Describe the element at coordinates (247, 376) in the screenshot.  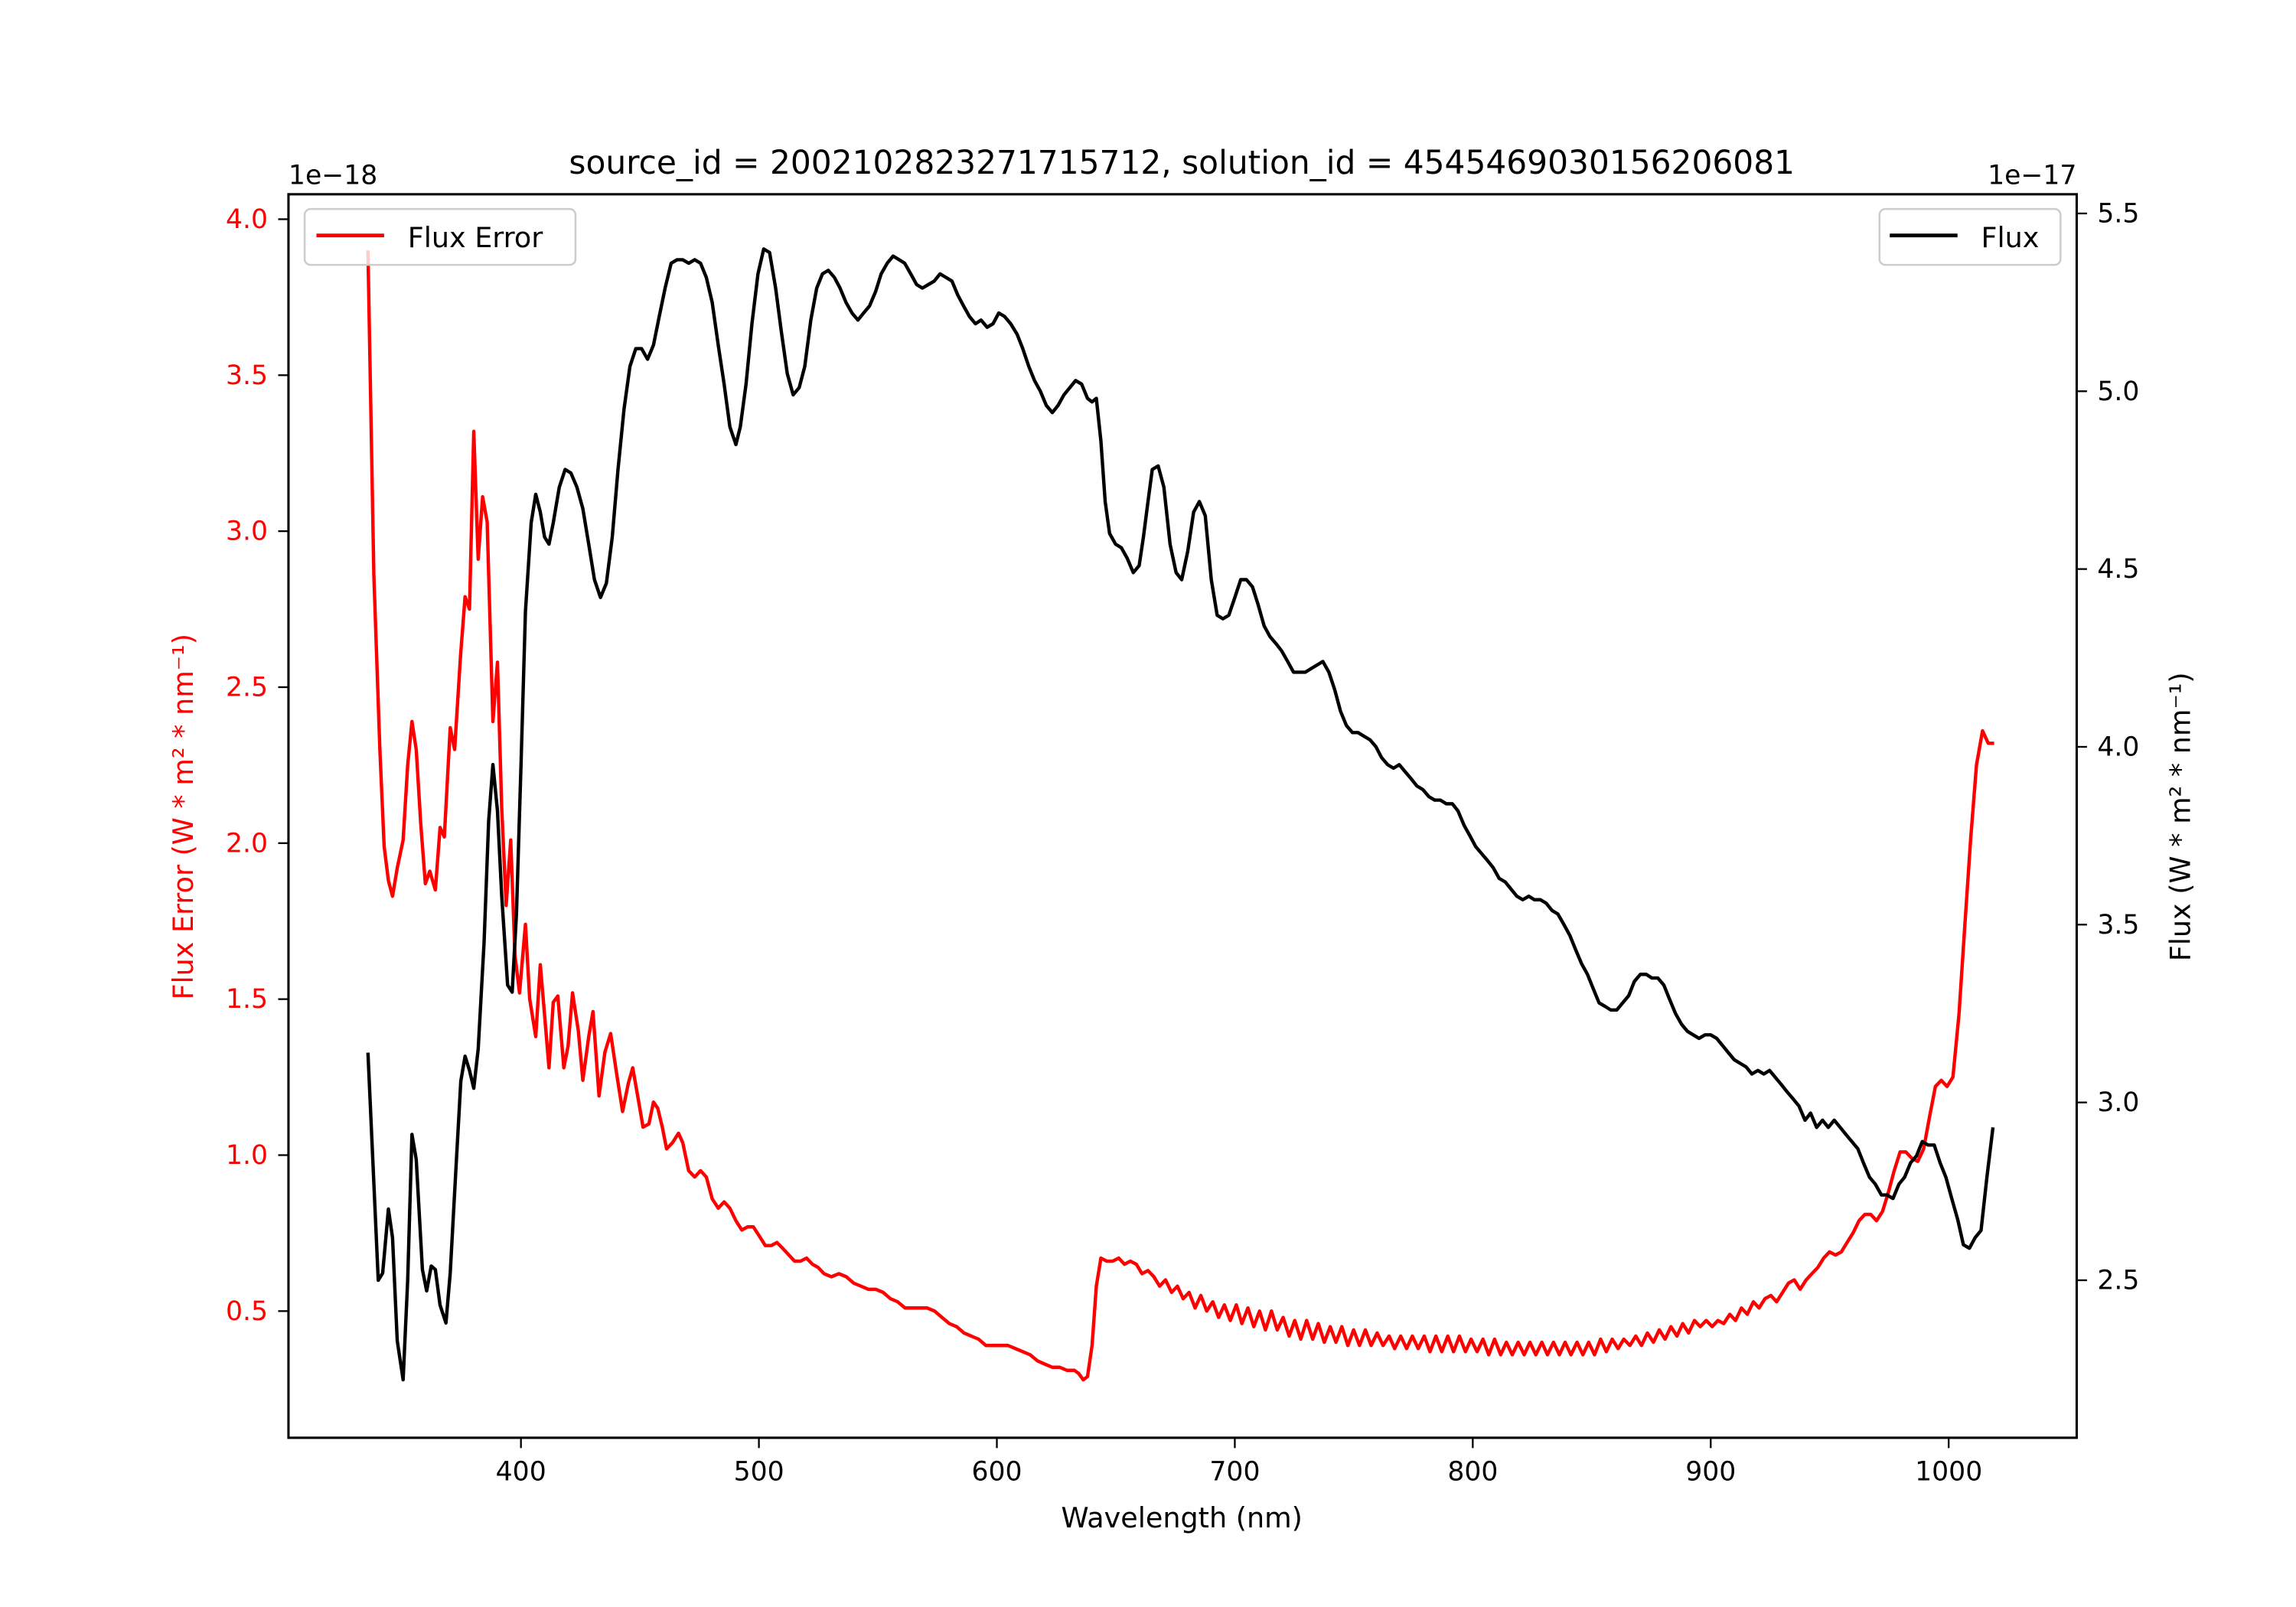
I see `left-y-tick-label: 3.5` at that location.